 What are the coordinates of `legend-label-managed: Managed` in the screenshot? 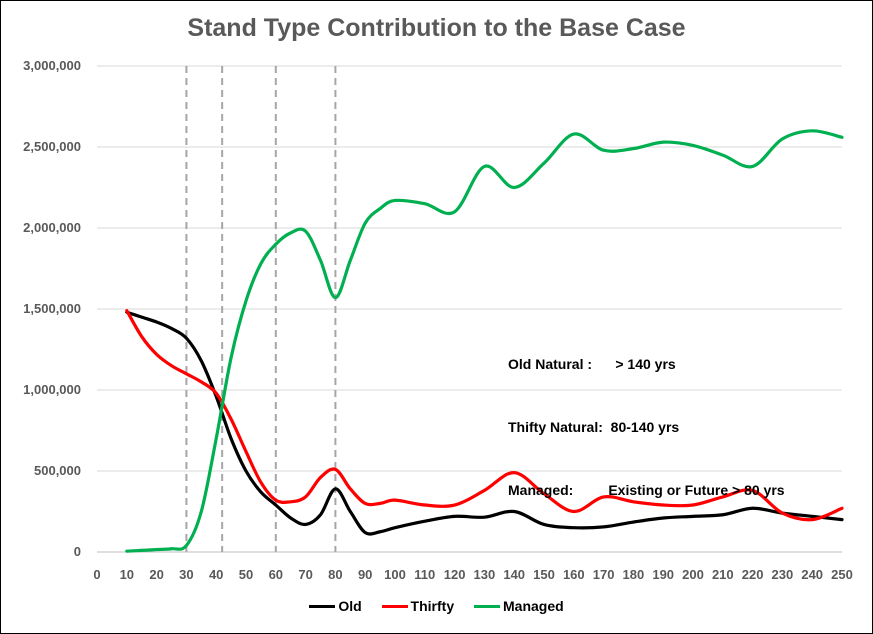 It's located at (533, 606).